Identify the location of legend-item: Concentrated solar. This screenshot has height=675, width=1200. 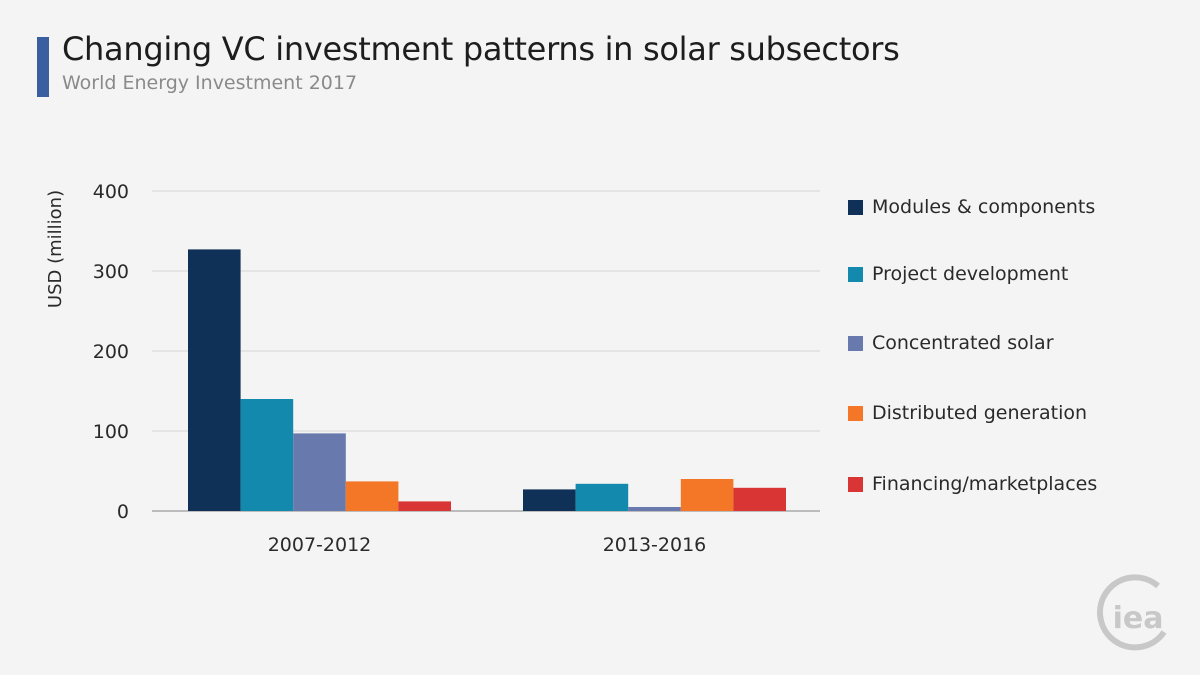
(951, 343).